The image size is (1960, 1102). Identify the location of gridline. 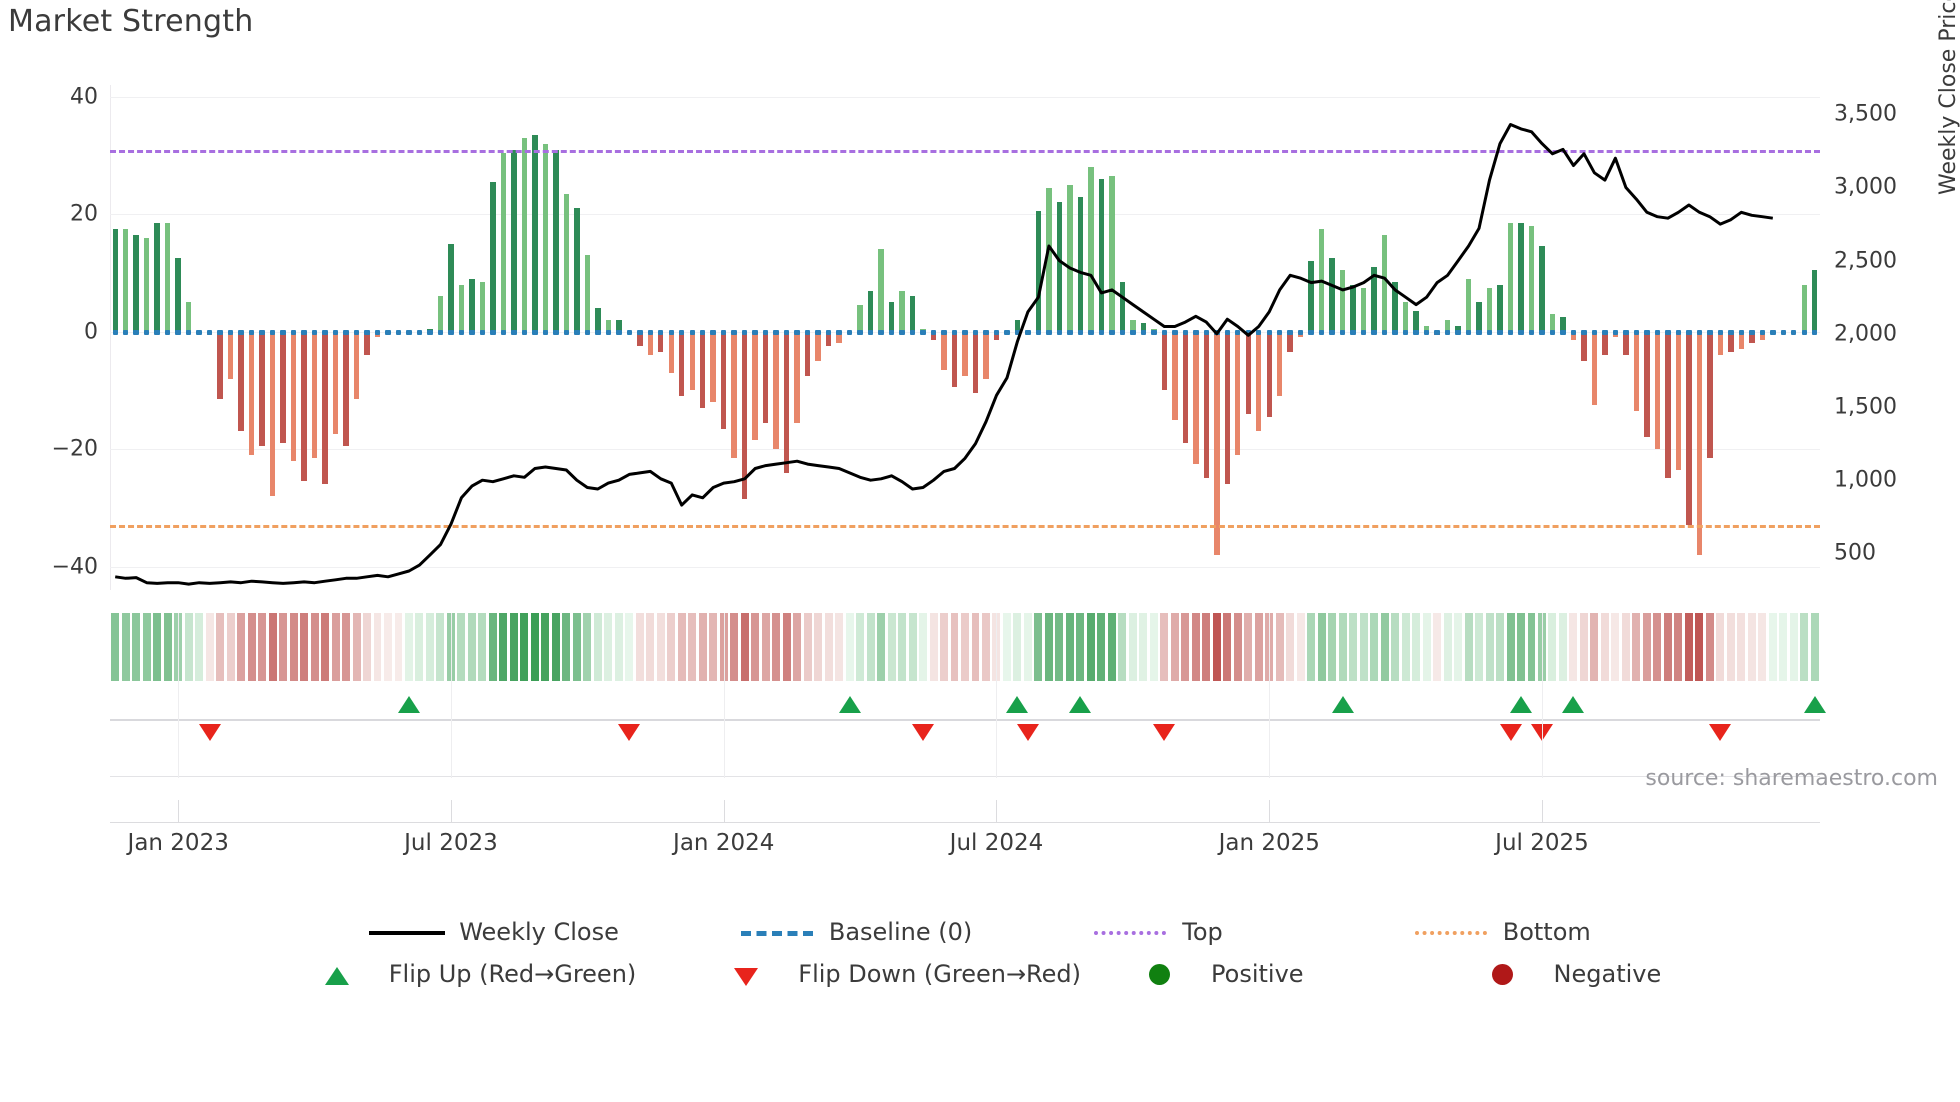
(965, 567).